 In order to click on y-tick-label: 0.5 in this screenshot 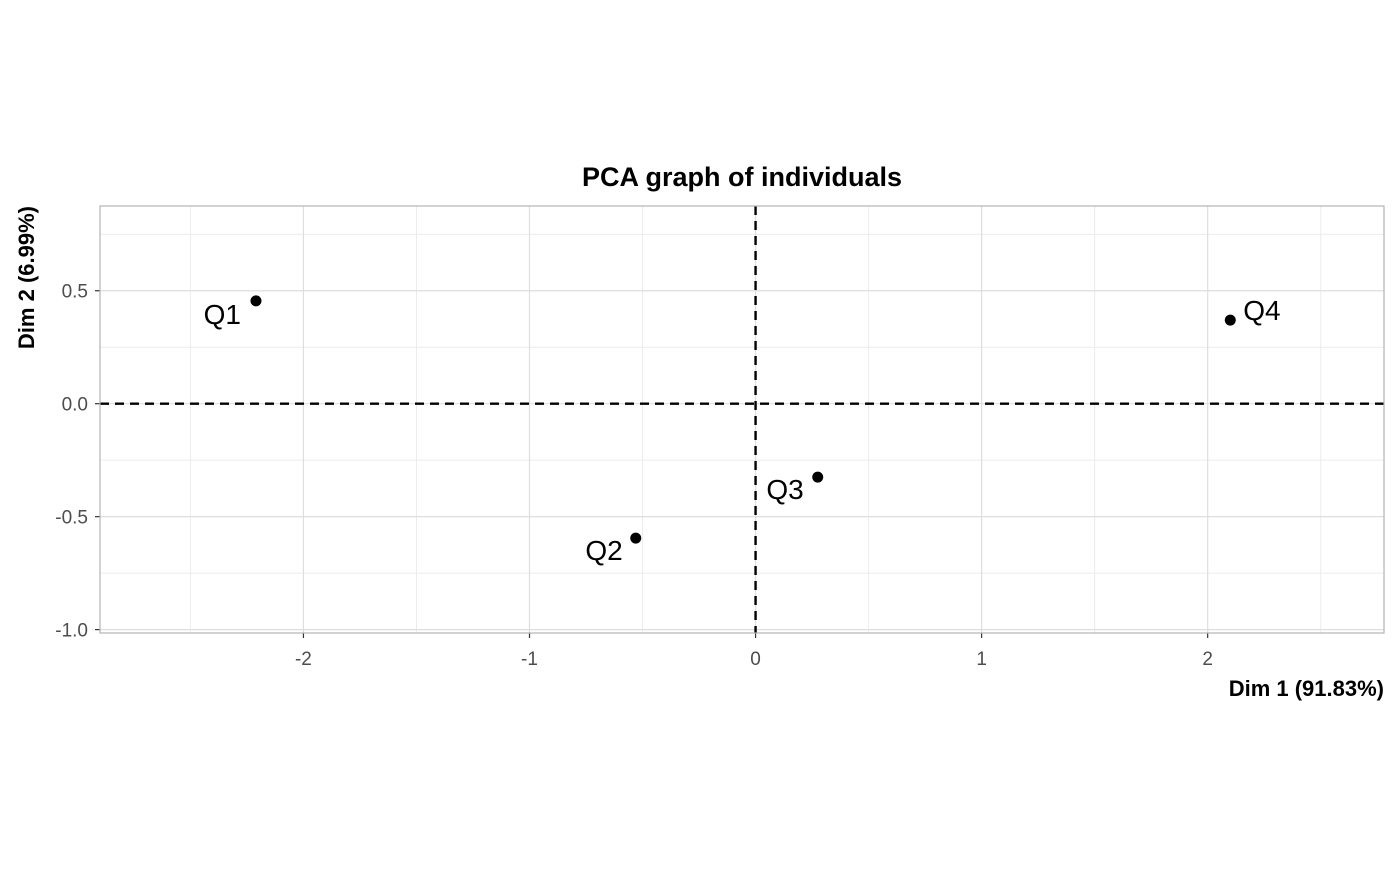, I will do `click(75, 292)`.